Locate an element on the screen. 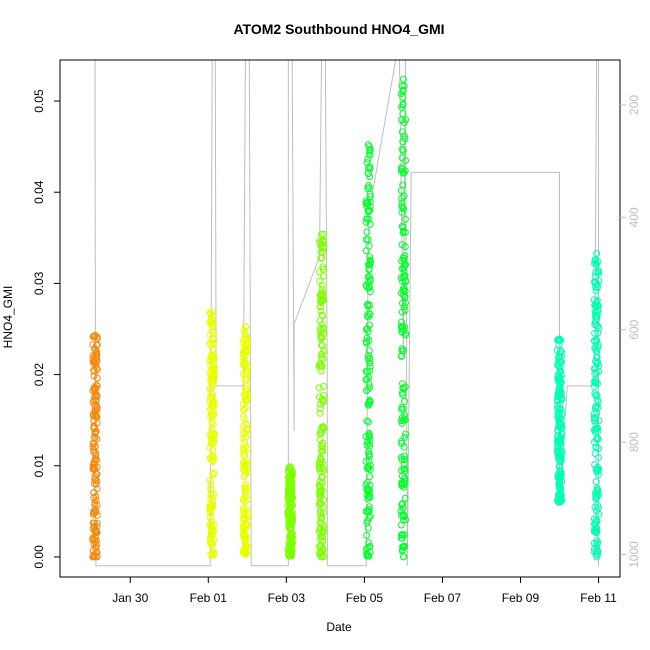  x-tick-label: Feb 01 is located at coordinates (209, 598).